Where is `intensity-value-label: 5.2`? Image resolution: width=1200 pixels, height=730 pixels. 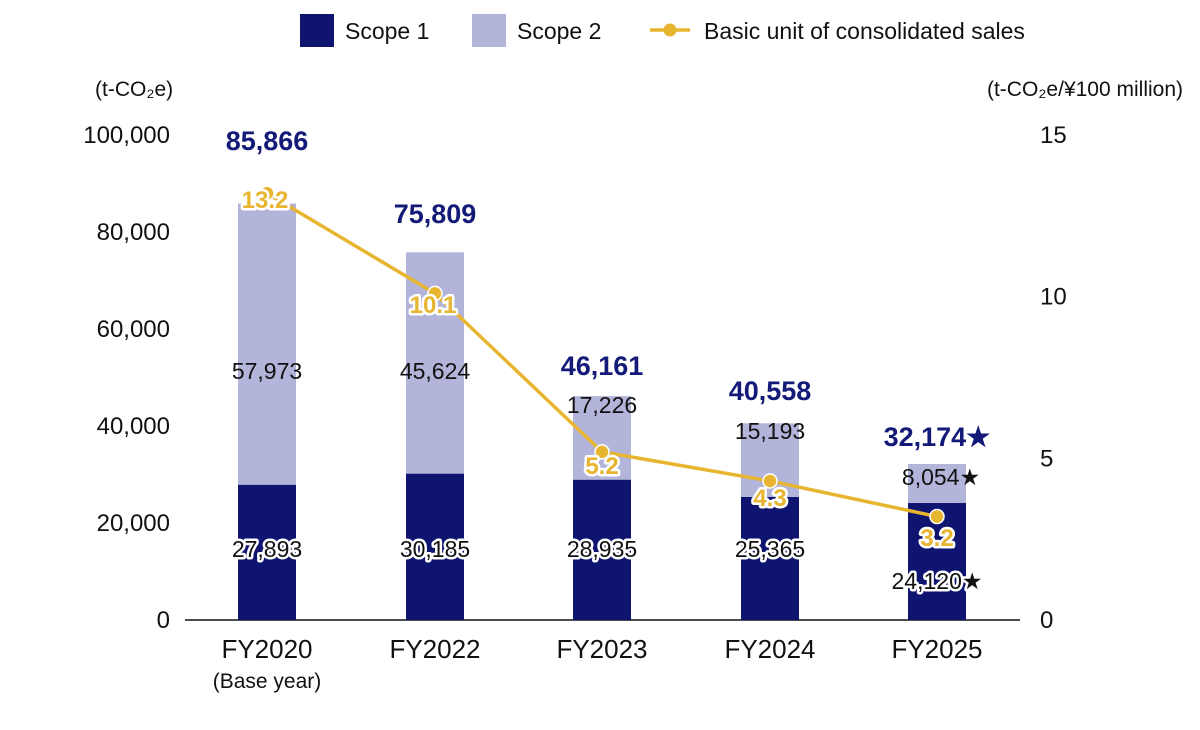
intensity-value-label: 5.2 is located at coordinates (601, 466).